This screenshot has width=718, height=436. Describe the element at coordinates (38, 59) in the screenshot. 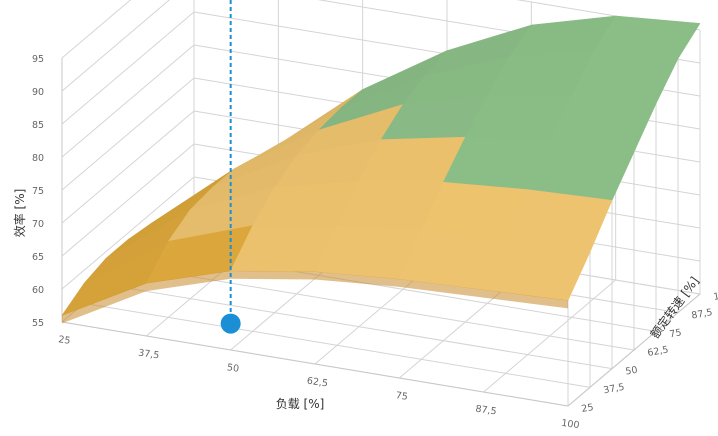

I see `z-tick-label: 95` at that location.